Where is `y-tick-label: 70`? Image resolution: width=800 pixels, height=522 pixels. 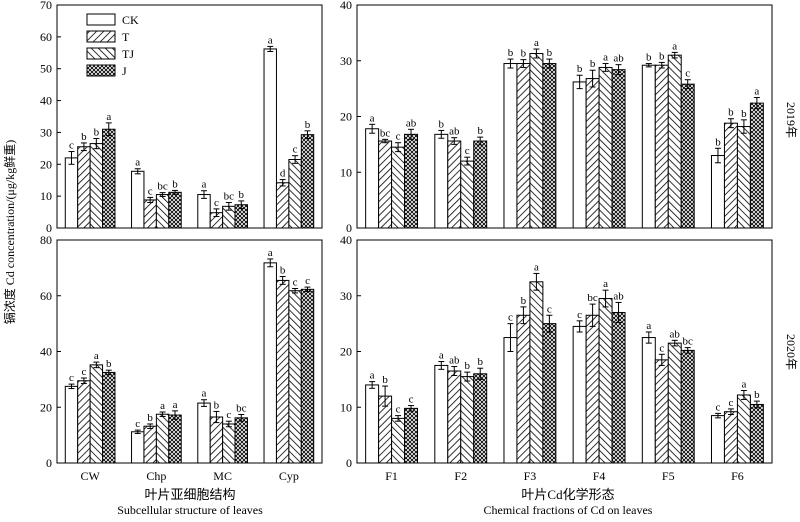 y-tick-label: 70 is located at coordinates (46, 6).